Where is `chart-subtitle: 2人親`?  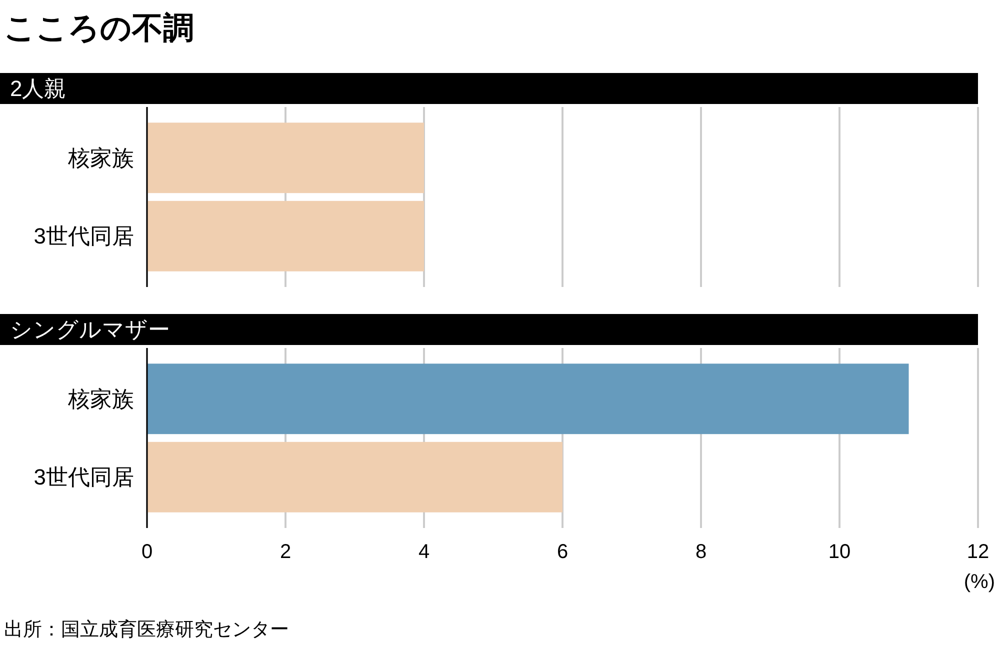
chart-subtitle: 2人親 is located at coordinates (38, 88).